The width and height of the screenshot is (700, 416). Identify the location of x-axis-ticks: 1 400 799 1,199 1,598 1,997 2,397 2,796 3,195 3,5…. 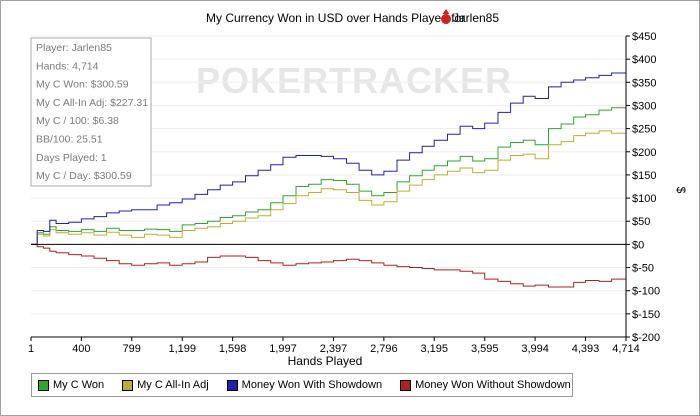
(334, 346).